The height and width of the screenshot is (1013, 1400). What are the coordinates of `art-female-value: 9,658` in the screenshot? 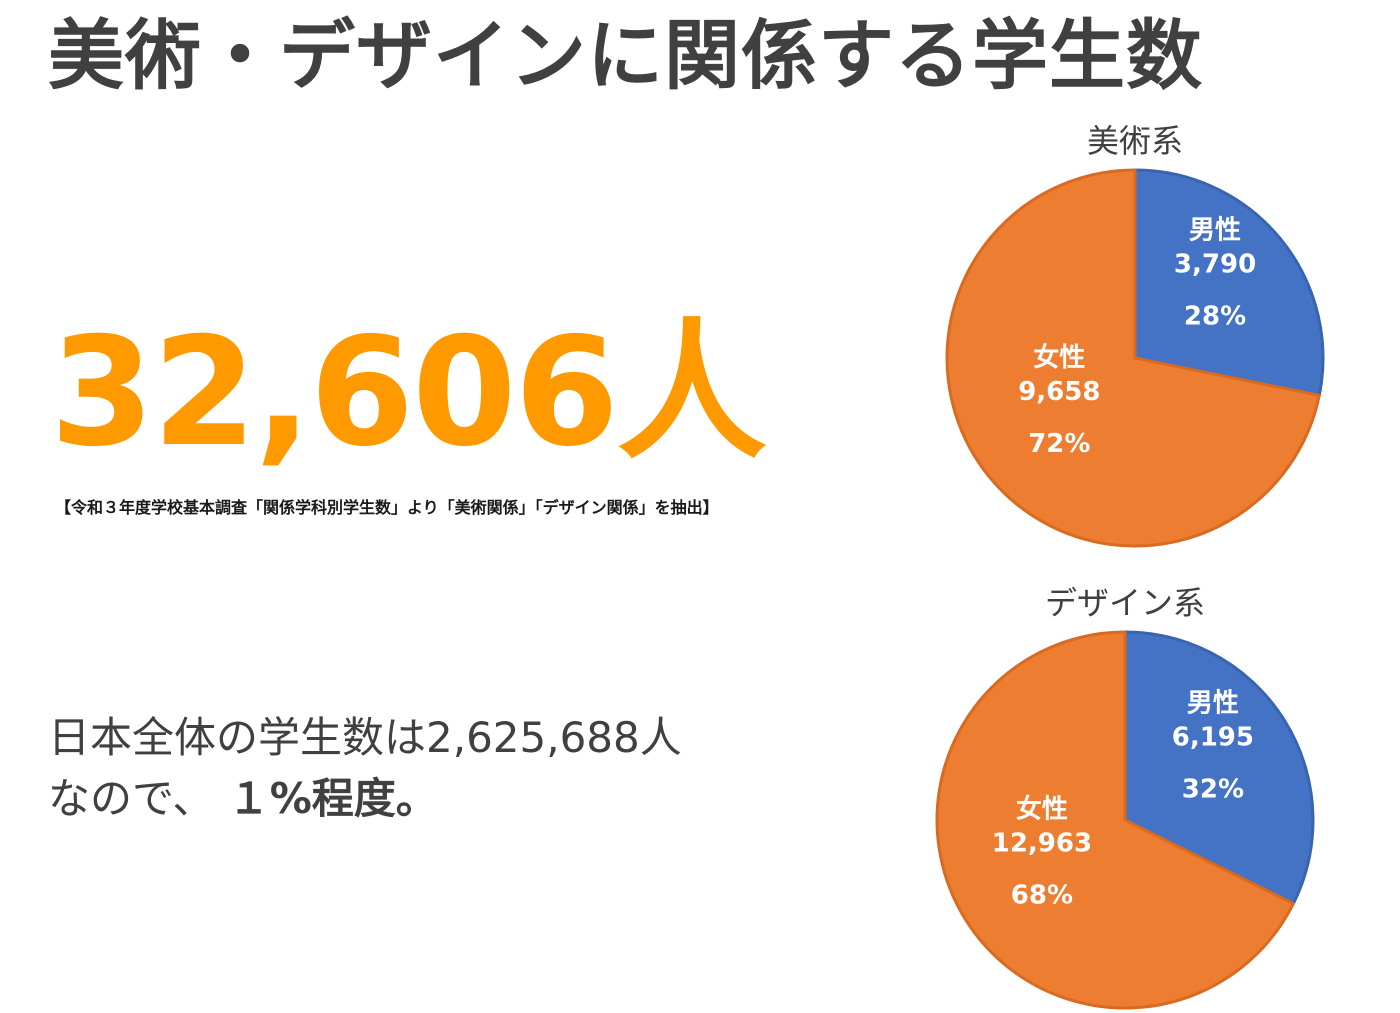 It's located at (1059, 392).